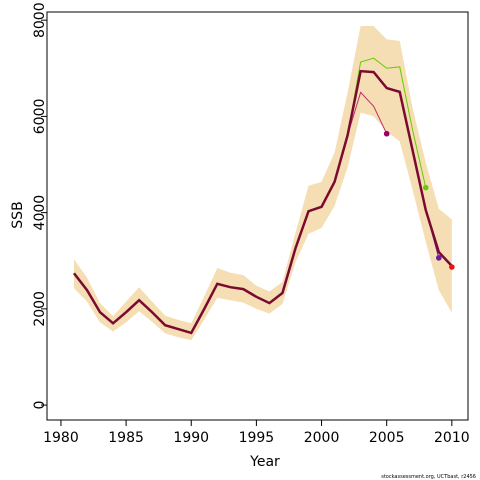 This screenshot has height=480, width=480. What do you see at coordinates (40, 213) in the screenshot?
I see `y-tick-label: 4000` at bounding box center [40, 213].